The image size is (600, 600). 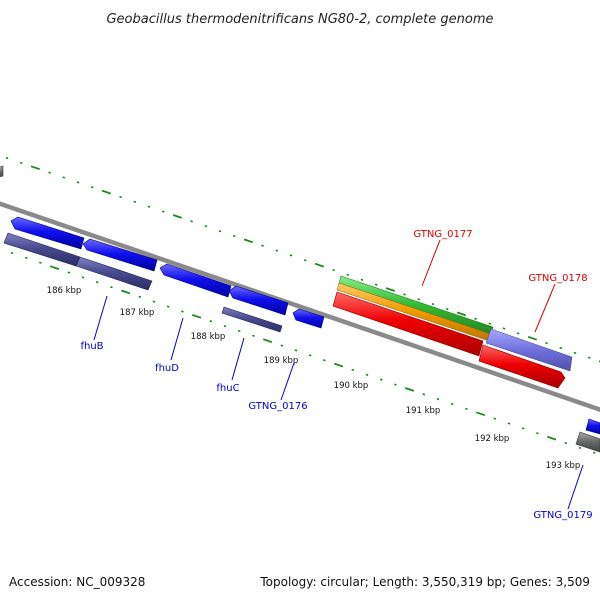 What do you see at coordinates (442, 234) in the screenshot?
I see `gene-label-GTNG_0177: GTNG_0177` at bounding box center [442, 234].